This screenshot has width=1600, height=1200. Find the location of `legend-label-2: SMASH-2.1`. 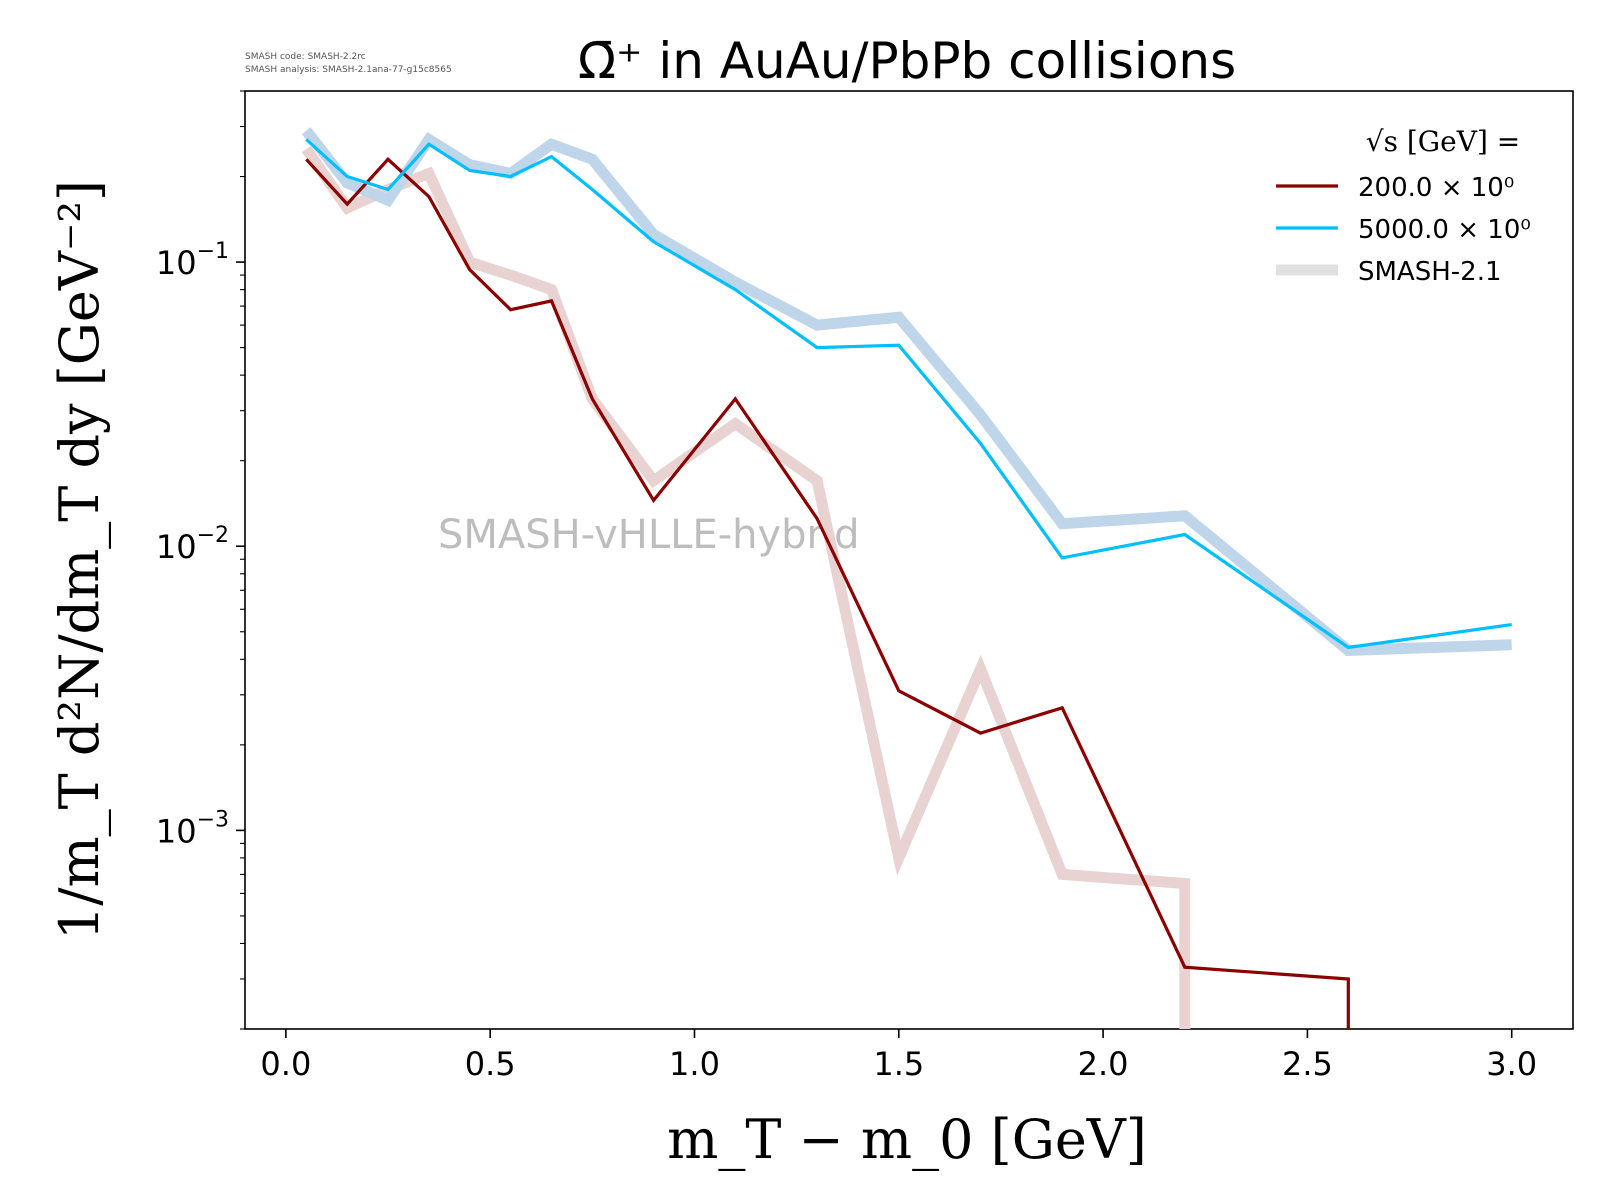

legend-label-2: SMASH-2.1 is located at coordinates (1430, 272).